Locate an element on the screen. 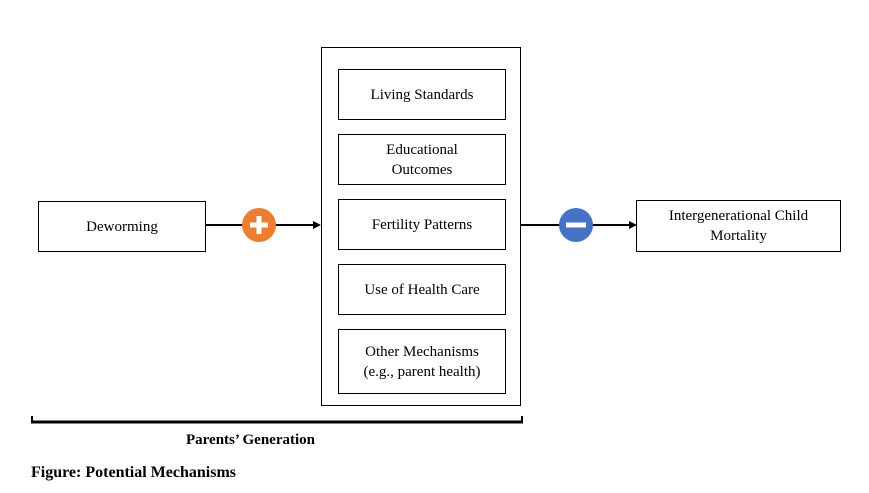  deworming-label: Deworming is located at coordinates (122, 226).